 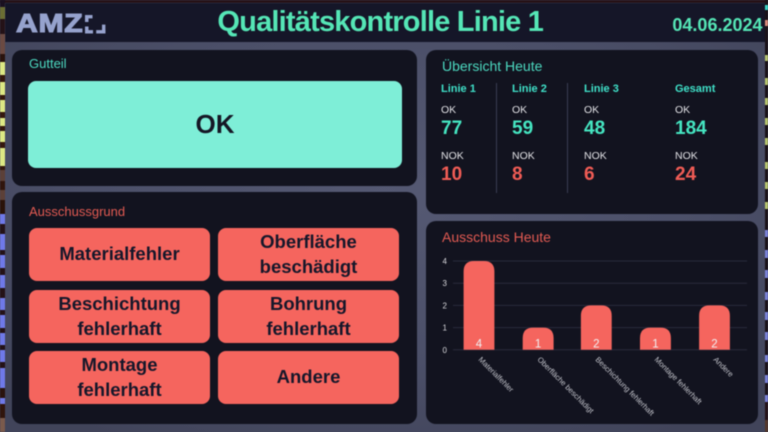 What do you see at coordinates (496, 374) in the screenshot?
I see `svg-text: Materialfehler` at bounding box center [496, 374].